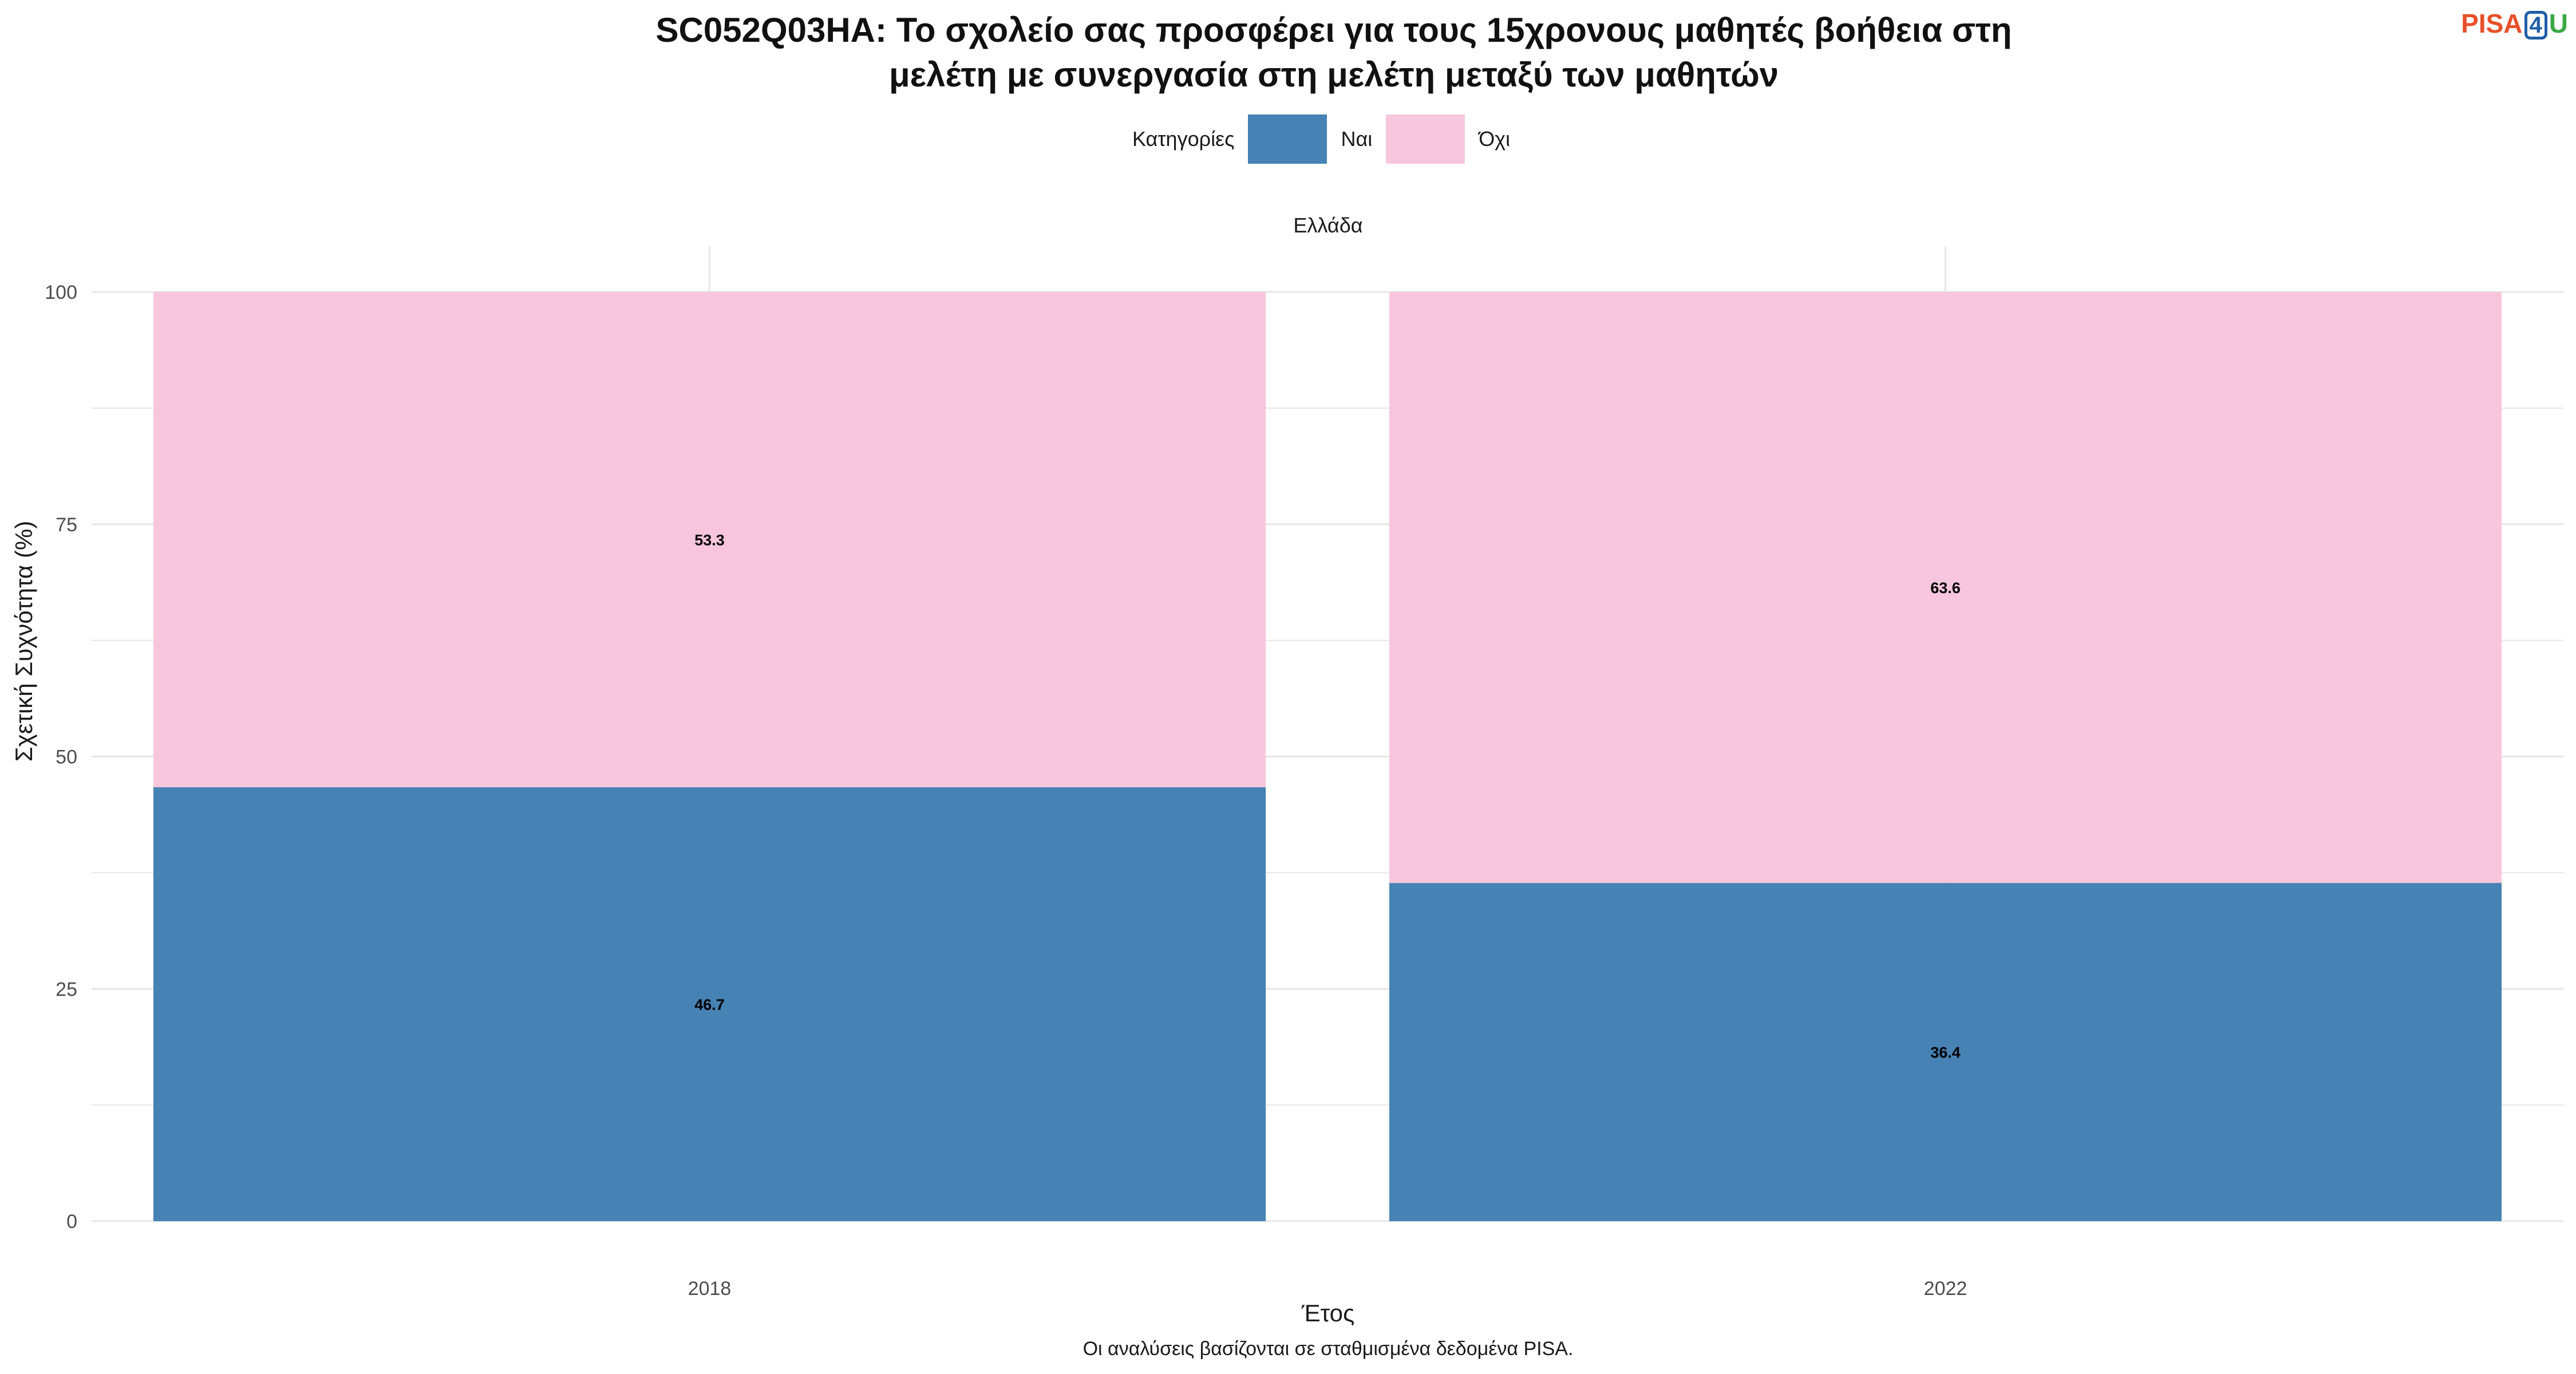  Describe the element at coordinates (23, 641) in the screenshot. I see `y-axis-label: Σχετική Συχνότητα (%)` at that location.